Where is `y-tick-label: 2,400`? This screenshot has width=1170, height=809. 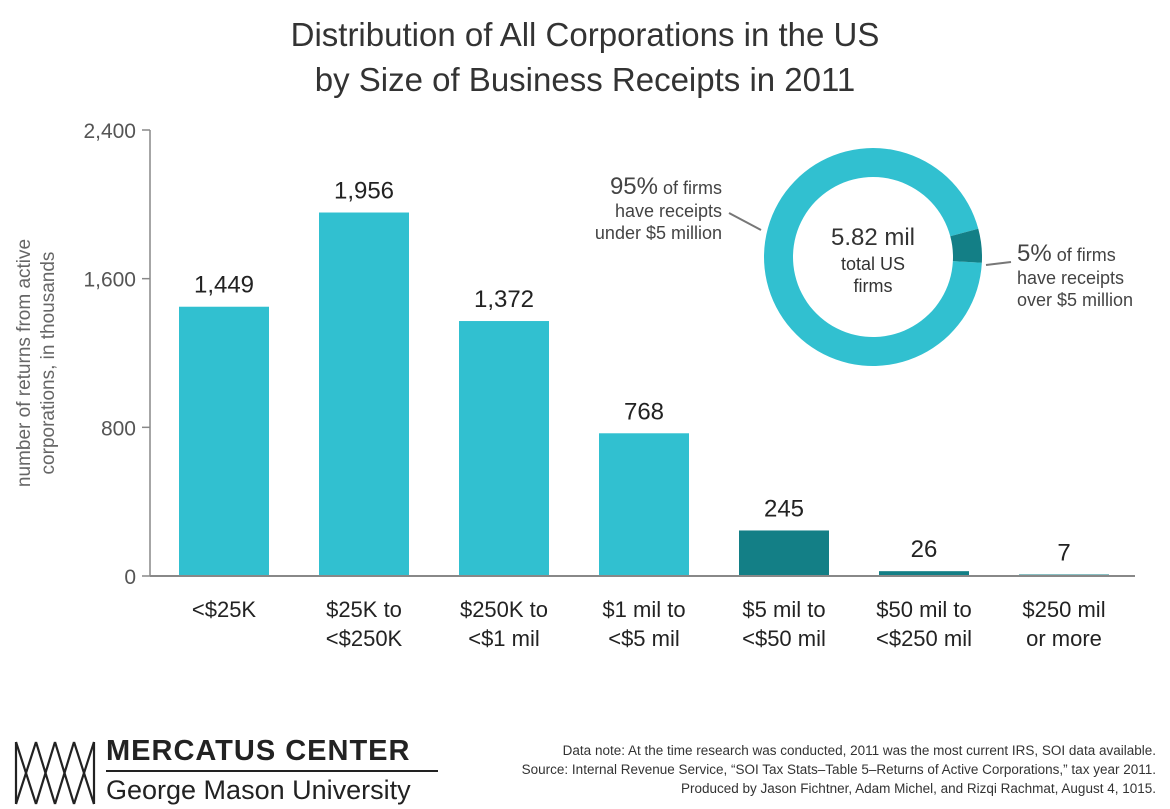
y-tick-label: 2,400 is located at coordinates (109, 131).